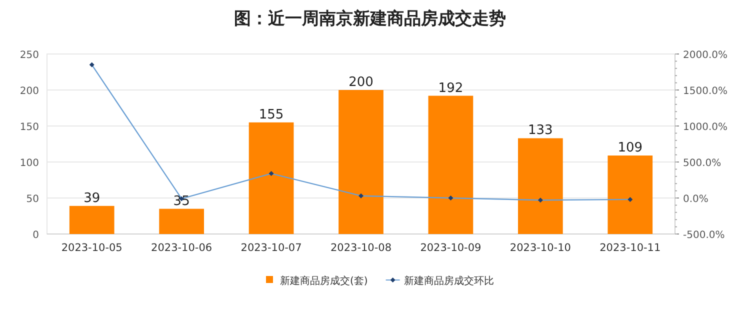 The height and width of the screenshot is (312, 740). Describe the element at coordinates (361, 248) in the screenshot. I see `x-tick-label: 2023-10-08` at that location.